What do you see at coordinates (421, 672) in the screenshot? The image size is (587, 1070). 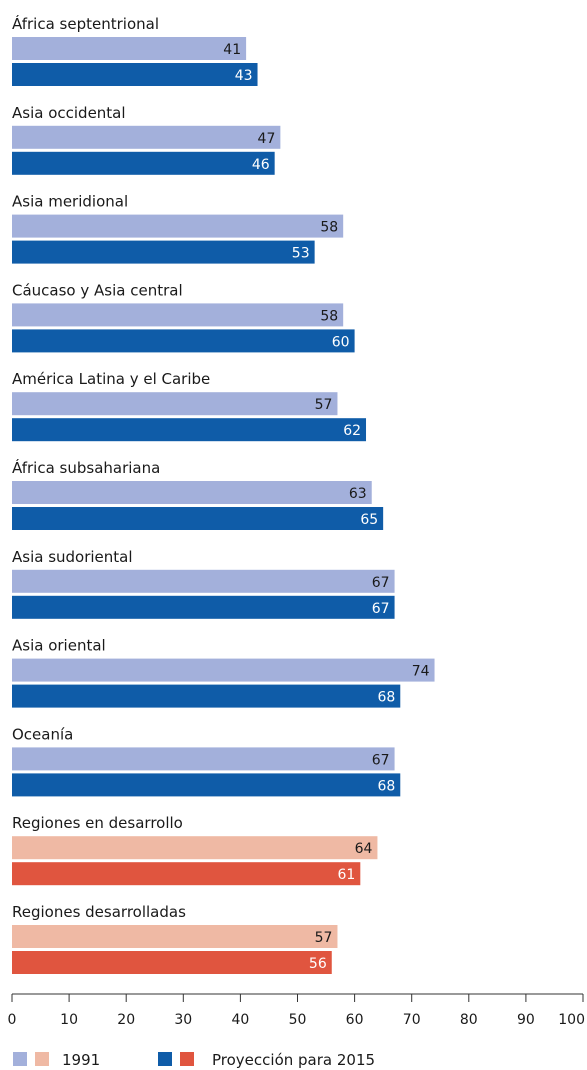 I see `bar-value-label: 74` at bounding box center [421, 672].